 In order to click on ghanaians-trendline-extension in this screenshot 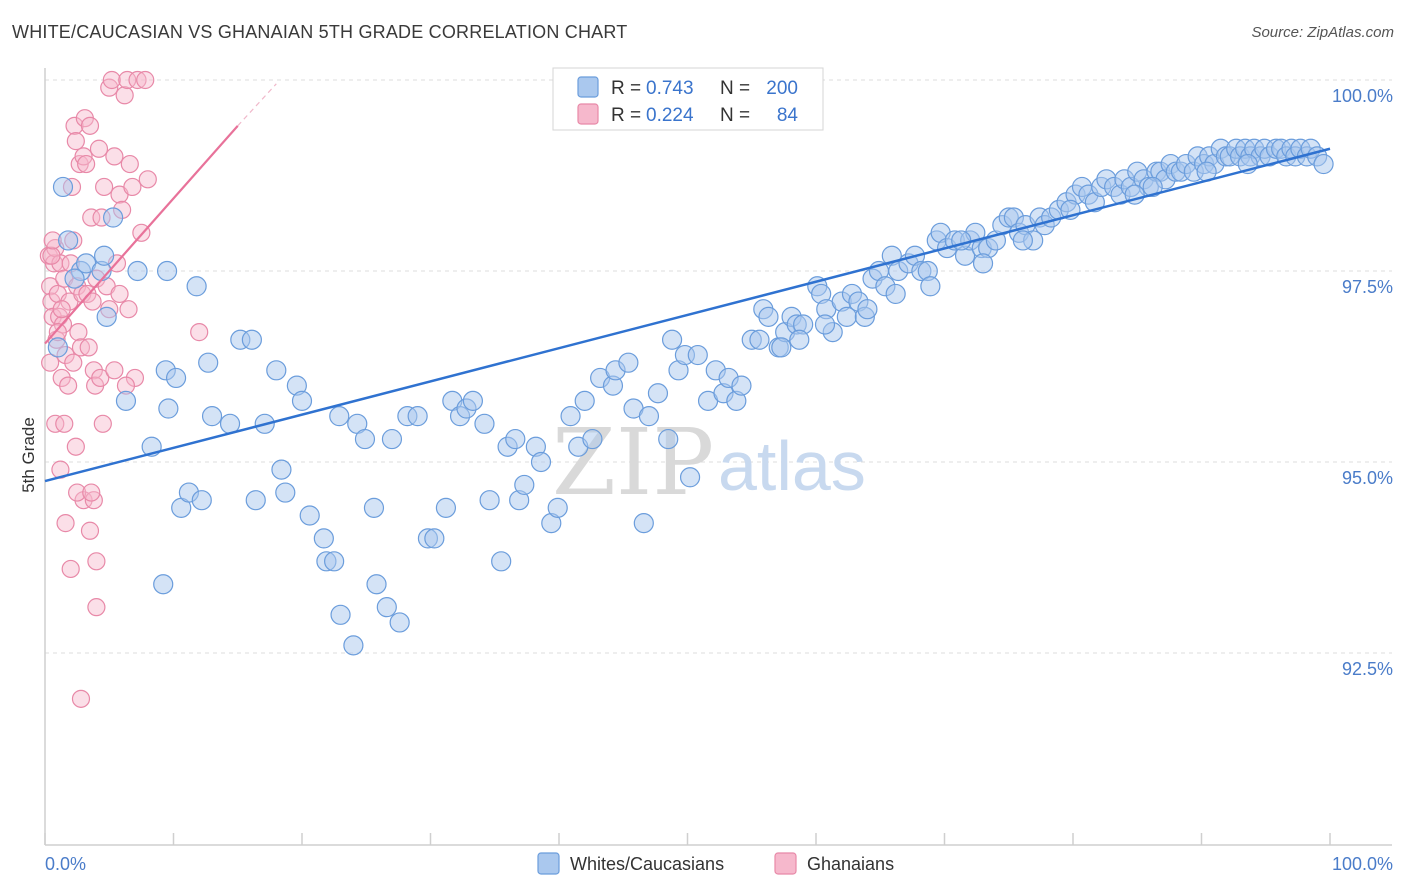, I will do `click(257, 105)`.